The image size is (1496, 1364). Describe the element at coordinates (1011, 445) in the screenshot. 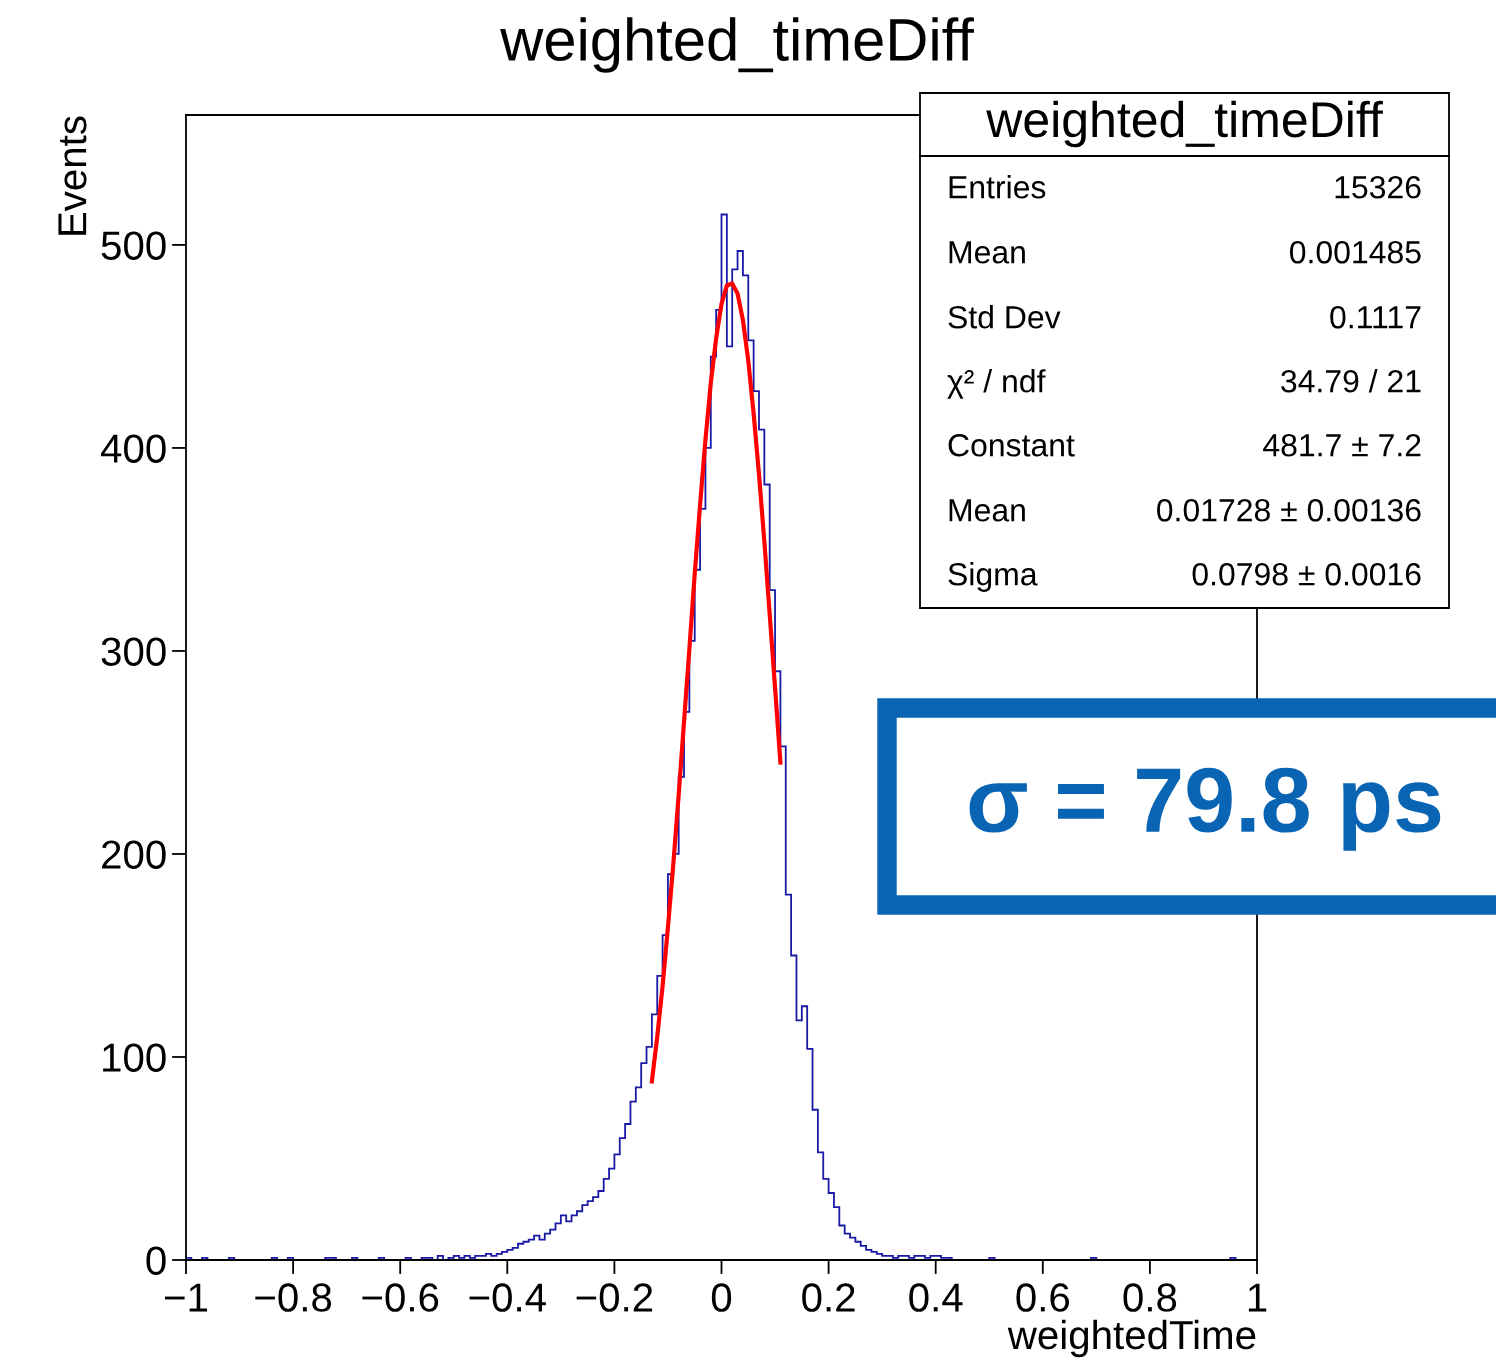

I see `annotation: Constant` at that location.